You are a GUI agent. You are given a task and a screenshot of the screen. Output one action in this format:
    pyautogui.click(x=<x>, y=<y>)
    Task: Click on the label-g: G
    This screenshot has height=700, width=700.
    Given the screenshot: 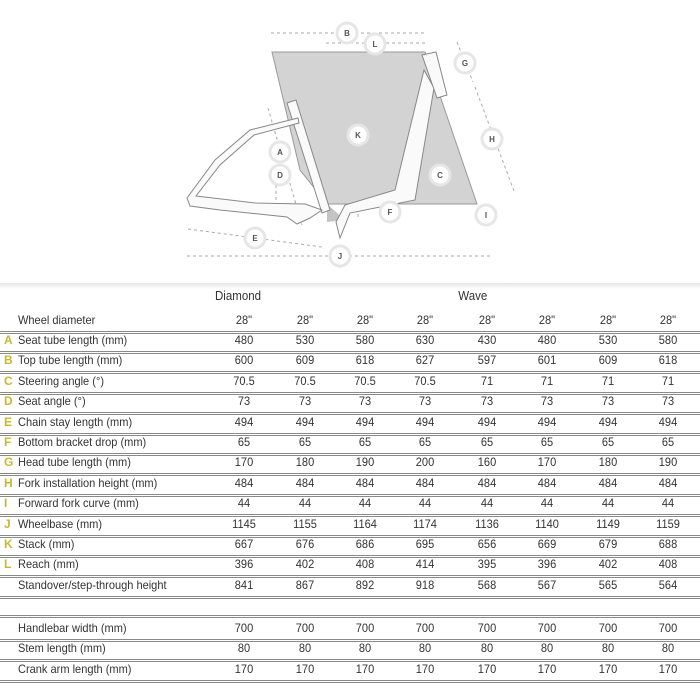 What is the action you would take?
    pyautogui.click(x=465, y=63)
    